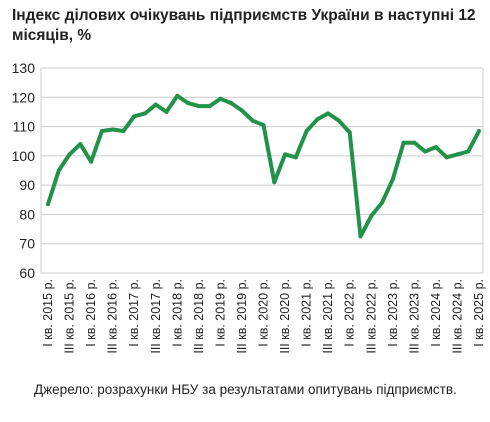 This screenshot has width=490, height=422. I want to click on x-tick-label: I кв. 2015 р., so click(48, 313).